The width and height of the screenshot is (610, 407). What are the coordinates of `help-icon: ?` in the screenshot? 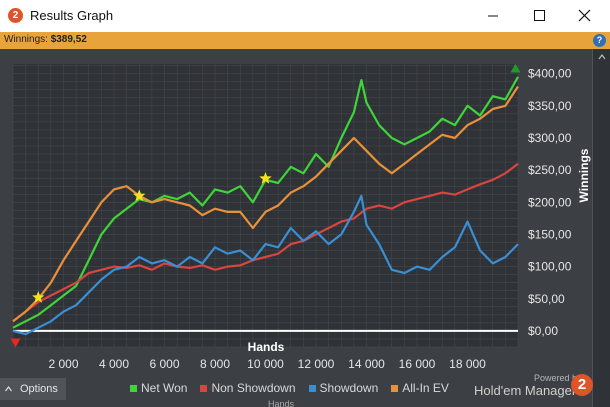 It's located at (599, 40).